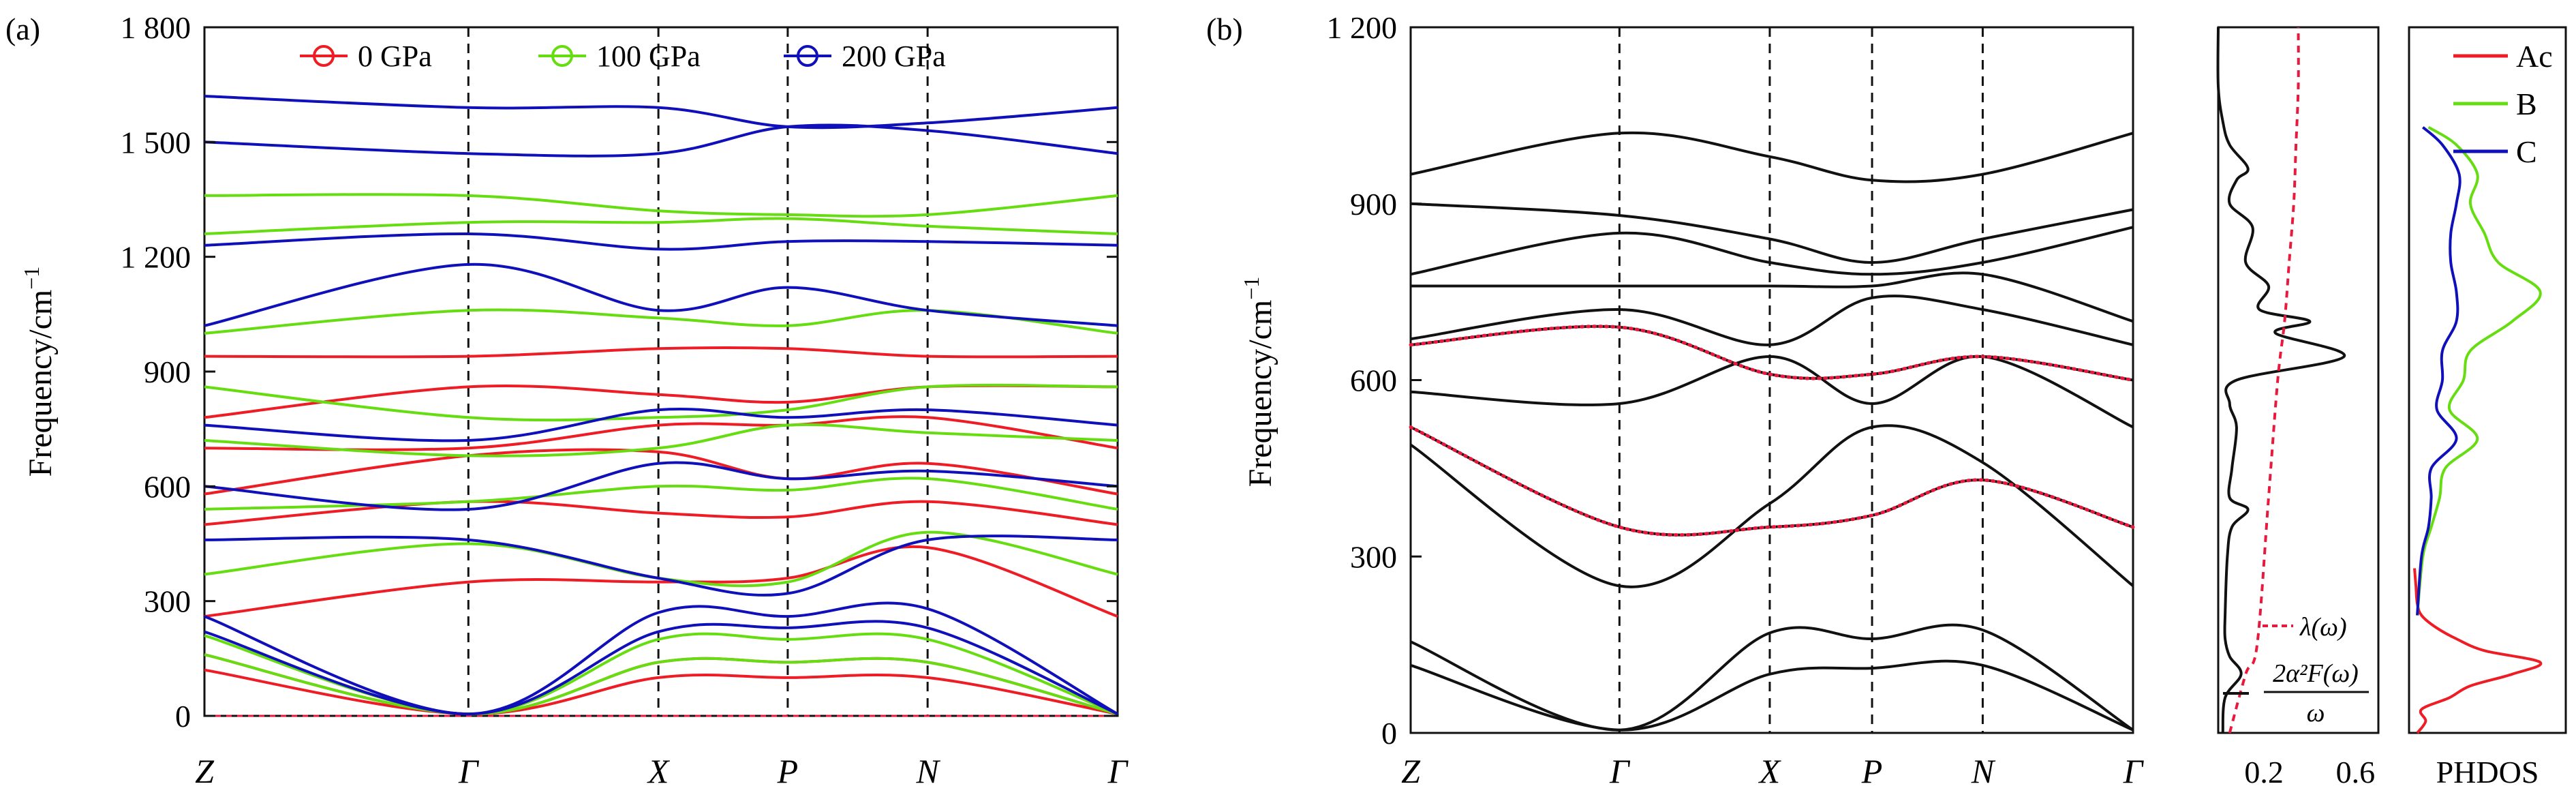 The height and width of the screenshot is (797, 2576). What do you see at coordinates (2264, 772) in the screenshot?
I see `eliashberg-xtick-label-0: 0.2` at bounding box center [2264, 772].